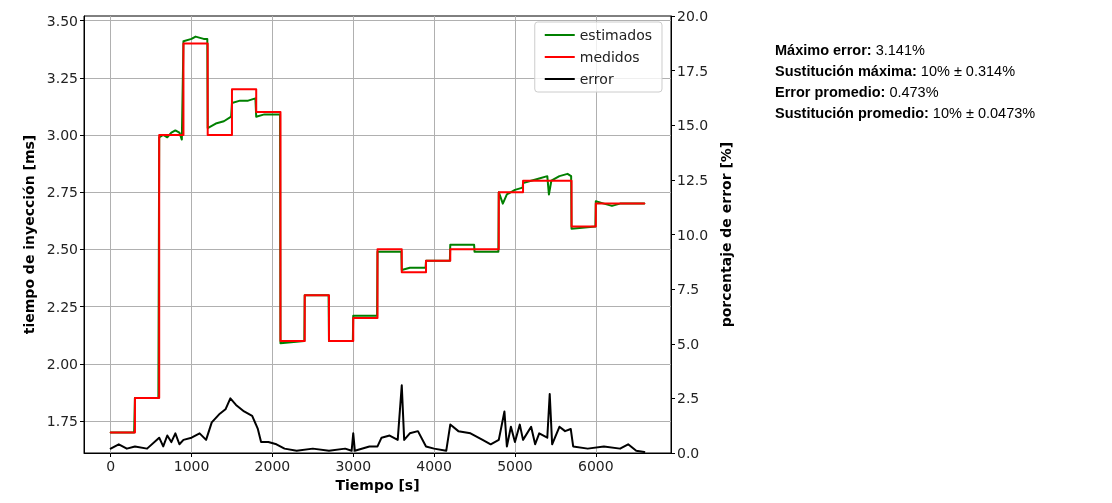 The height and width of the screenshot is (503, 1112). Describe the element at coordinates (905, 112) in the screenshot. I see `text: Sustitución promedio: 10% ± 0.0473%` at that location.